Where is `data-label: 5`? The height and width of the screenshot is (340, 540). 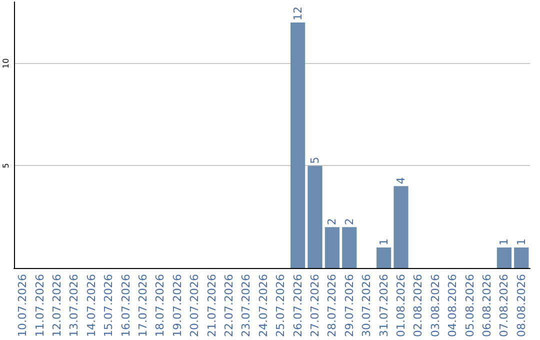
data-label: 5 is located at coordinates (315, 160).